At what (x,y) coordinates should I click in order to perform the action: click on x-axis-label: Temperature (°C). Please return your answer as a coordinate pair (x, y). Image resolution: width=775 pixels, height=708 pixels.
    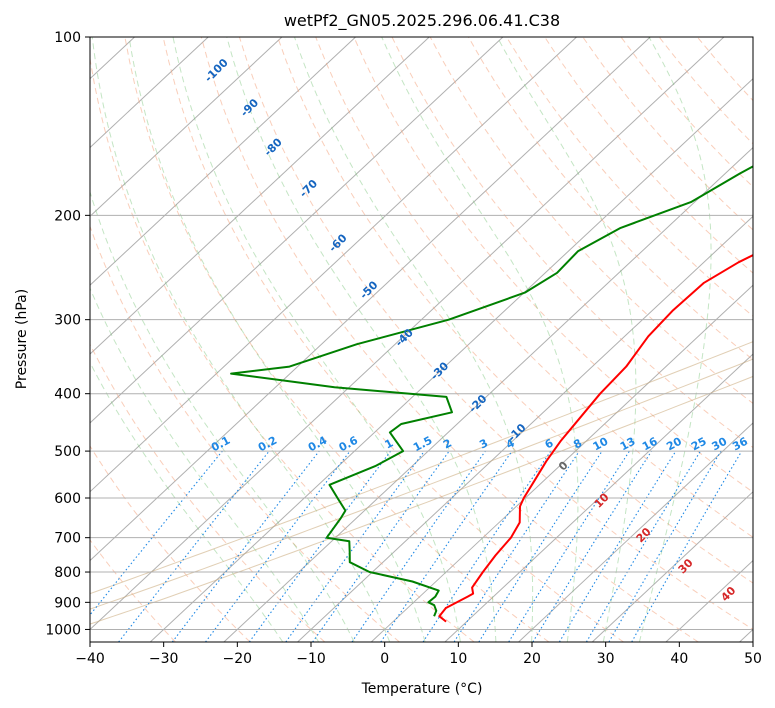
    Looking at the image, I should click on (422, 689).